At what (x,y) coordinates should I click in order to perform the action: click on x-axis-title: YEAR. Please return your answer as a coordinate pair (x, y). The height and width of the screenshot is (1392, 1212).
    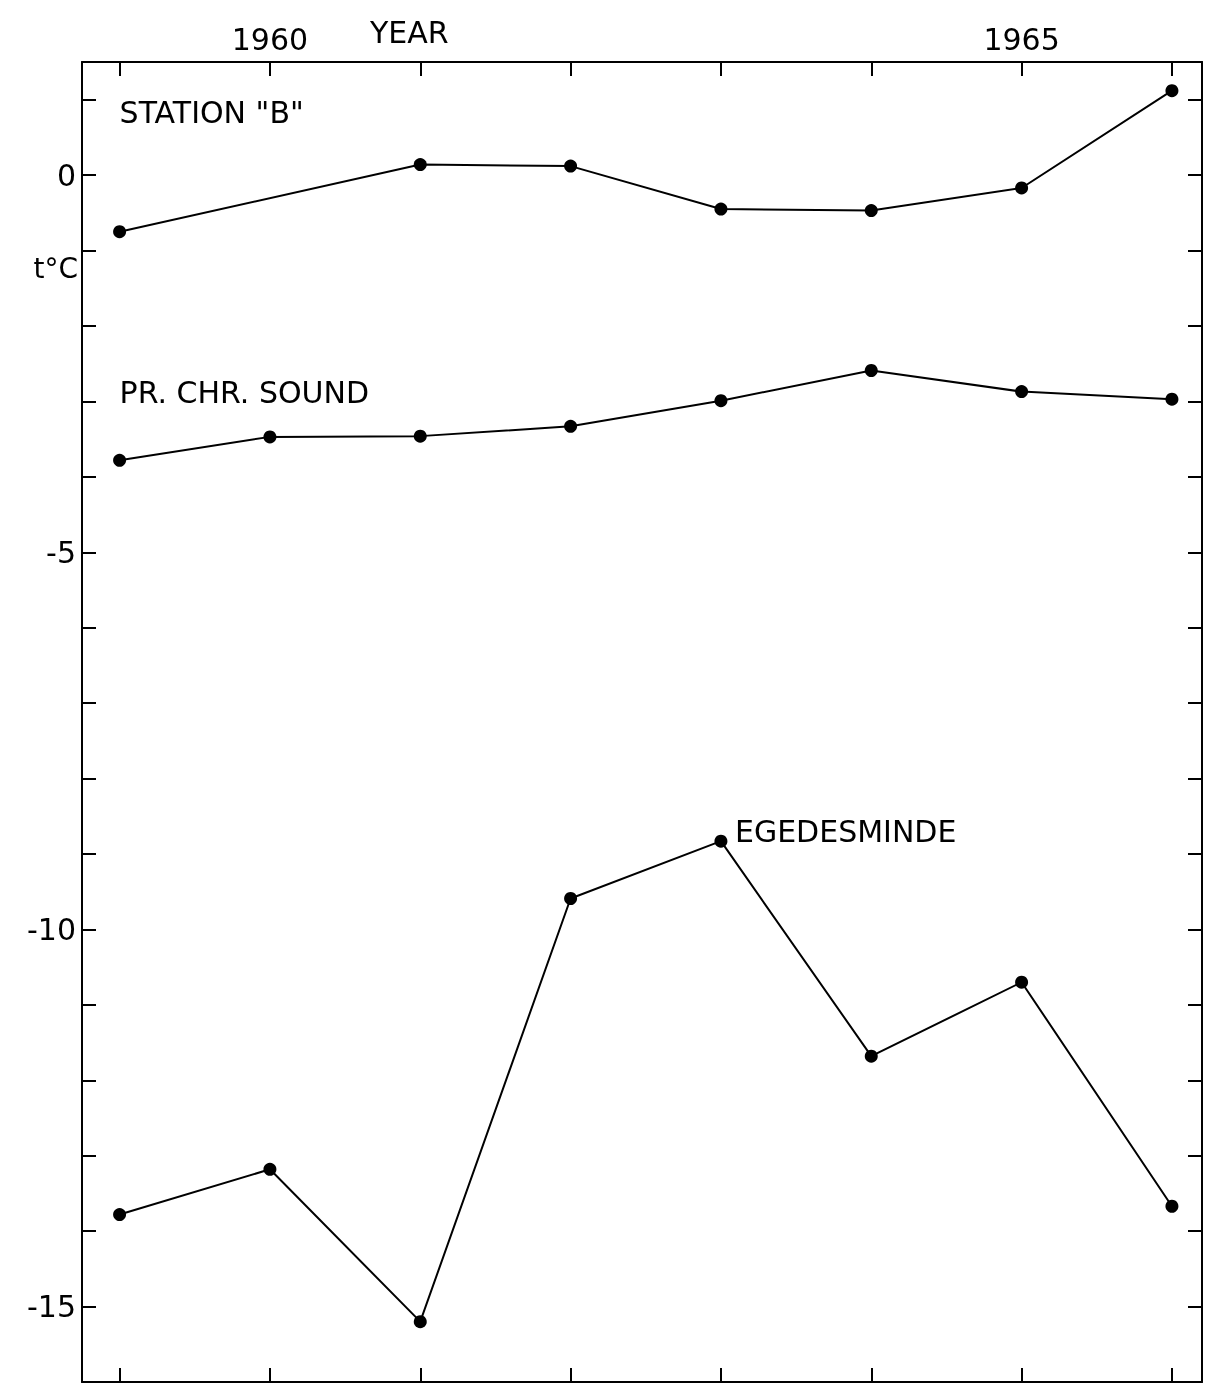
    Looking at the image, I should click on (408, 32).